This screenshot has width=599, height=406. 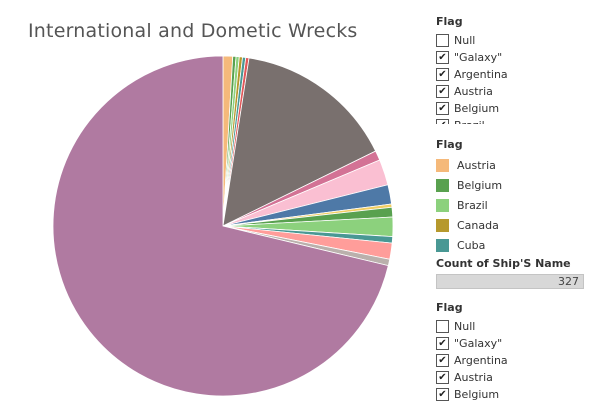 I want to click on legend-label: Austria, so click(x=476, y=165).